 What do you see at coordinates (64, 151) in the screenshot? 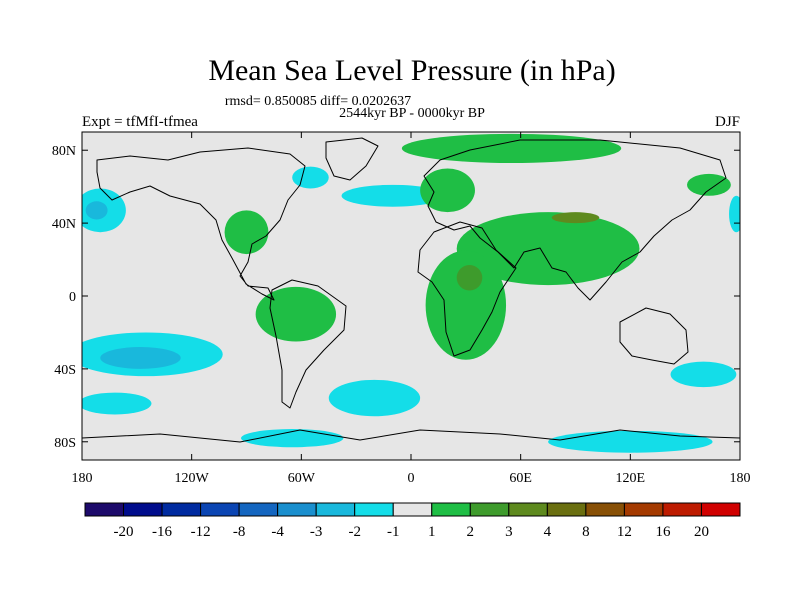
I see `y-tick-label-0: 80N` at bounding box center [64, 151].